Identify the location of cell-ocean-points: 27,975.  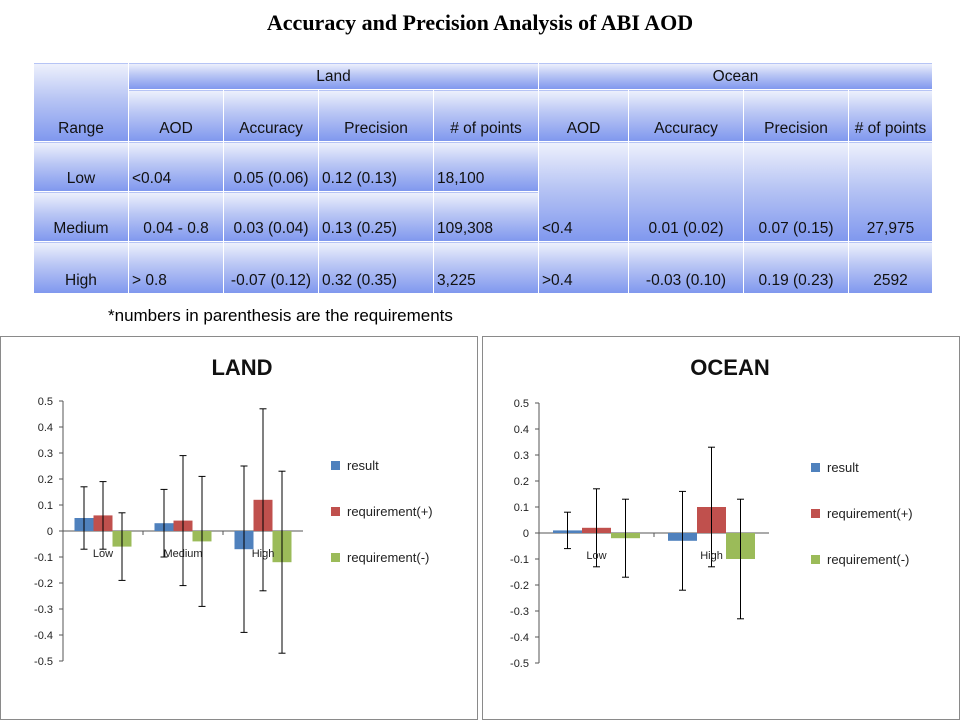
(890, 191).